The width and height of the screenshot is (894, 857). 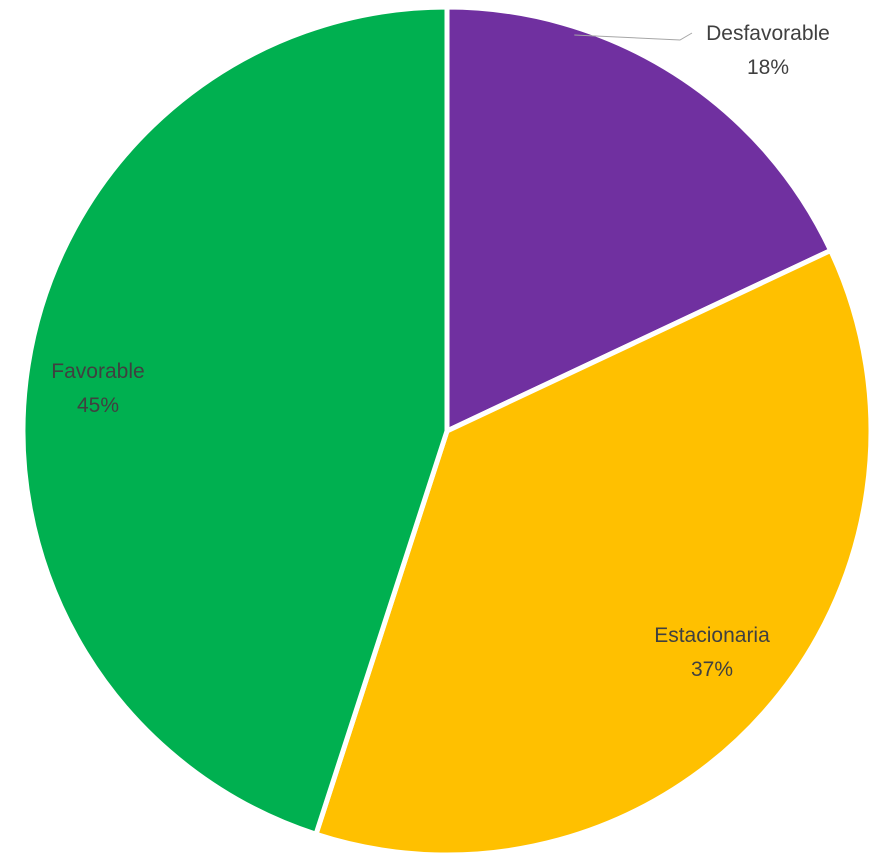 I want to click on data-label-favorable-category: Favorable, so click(x=97, y=371).